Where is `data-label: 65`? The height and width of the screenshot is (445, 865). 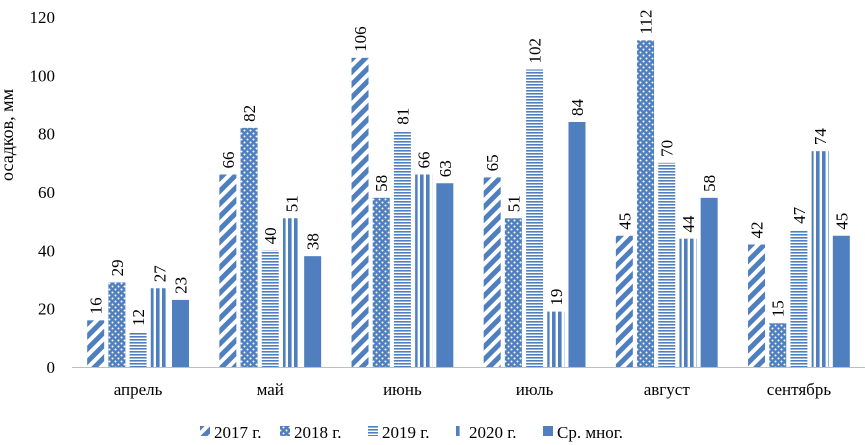 data-label: 65 is located at coordinates (492, 162).